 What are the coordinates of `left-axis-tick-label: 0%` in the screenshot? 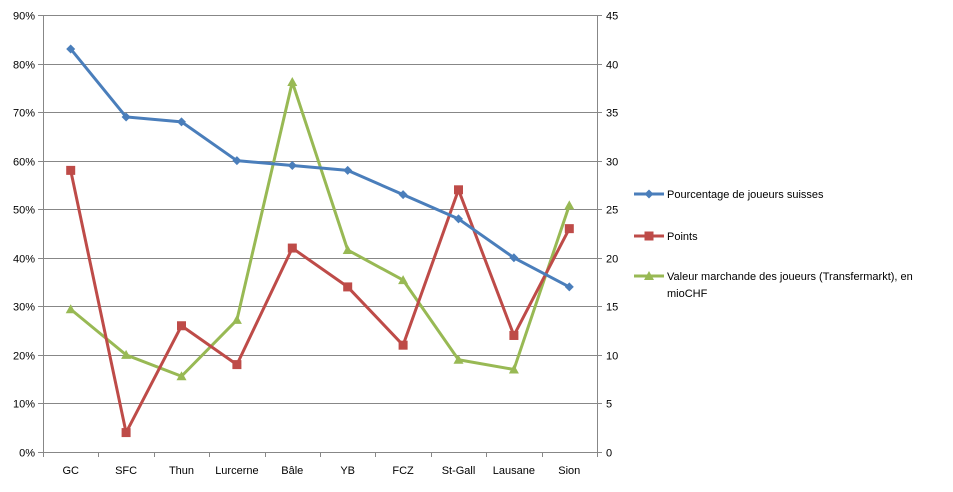 It's located at (27, 454).